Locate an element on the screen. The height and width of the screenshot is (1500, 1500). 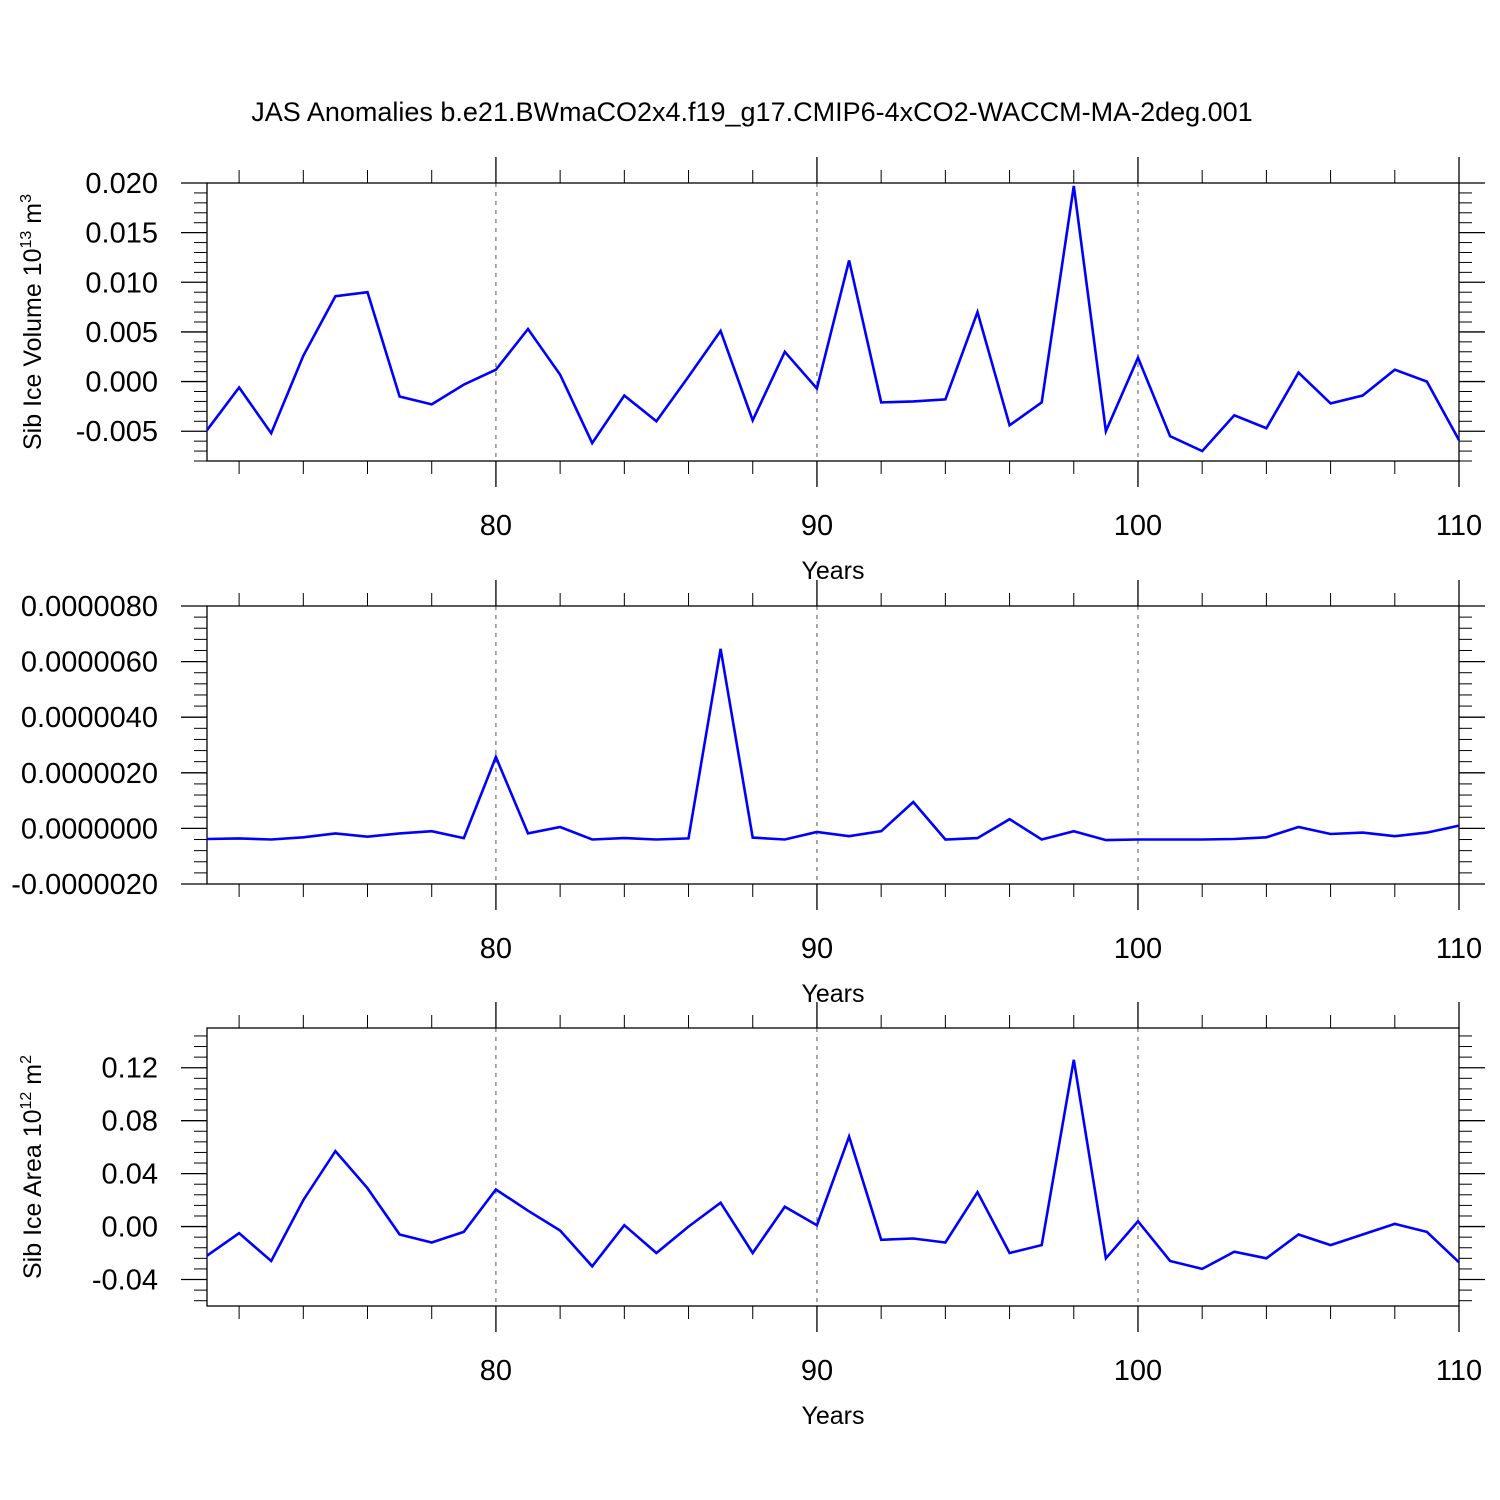
y-tick-label: 0.0000000 is located at coordinates (89, 829).